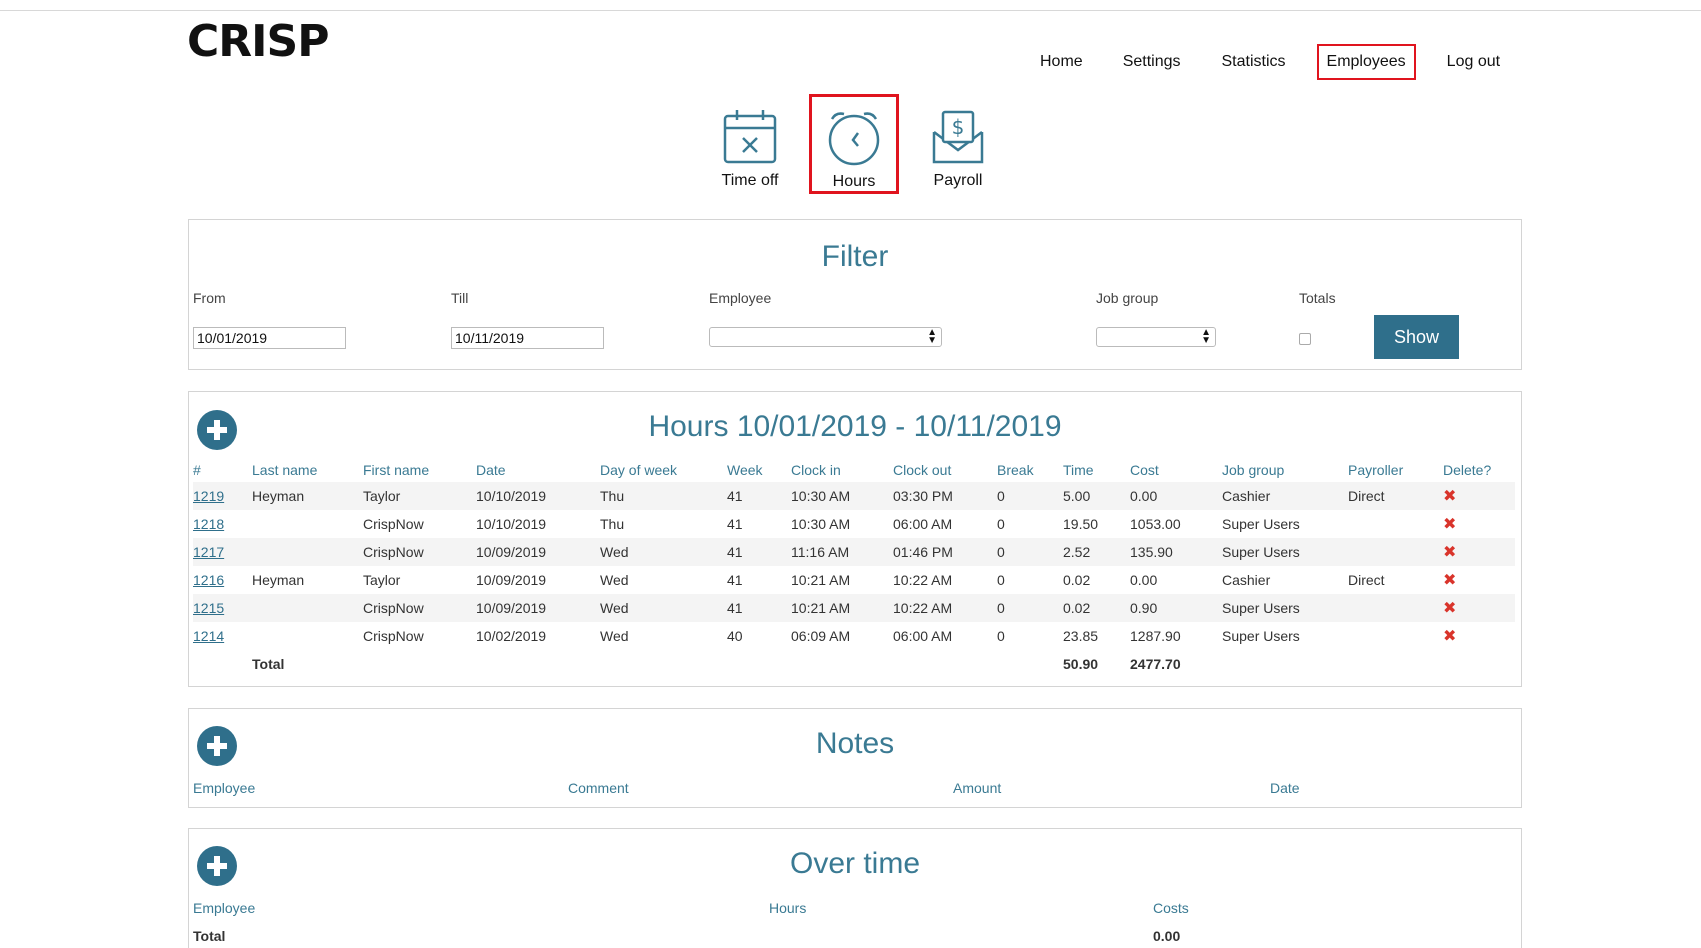 The height and width of the screenshot is (948, 1701). Describe the element at coordinates (258, 41) in the screenshot. I see `crisp-logo: CRISP` at that location.